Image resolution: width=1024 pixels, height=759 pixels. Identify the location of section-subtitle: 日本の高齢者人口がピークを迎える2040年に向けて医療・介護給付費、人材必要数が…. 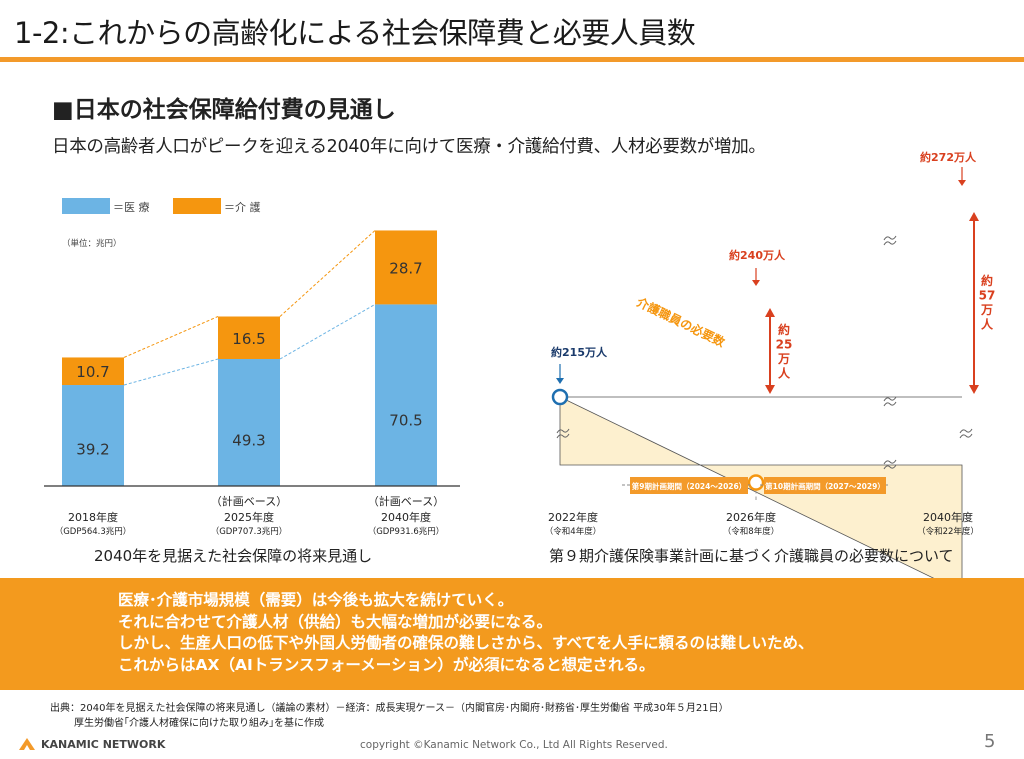
(409, 147).